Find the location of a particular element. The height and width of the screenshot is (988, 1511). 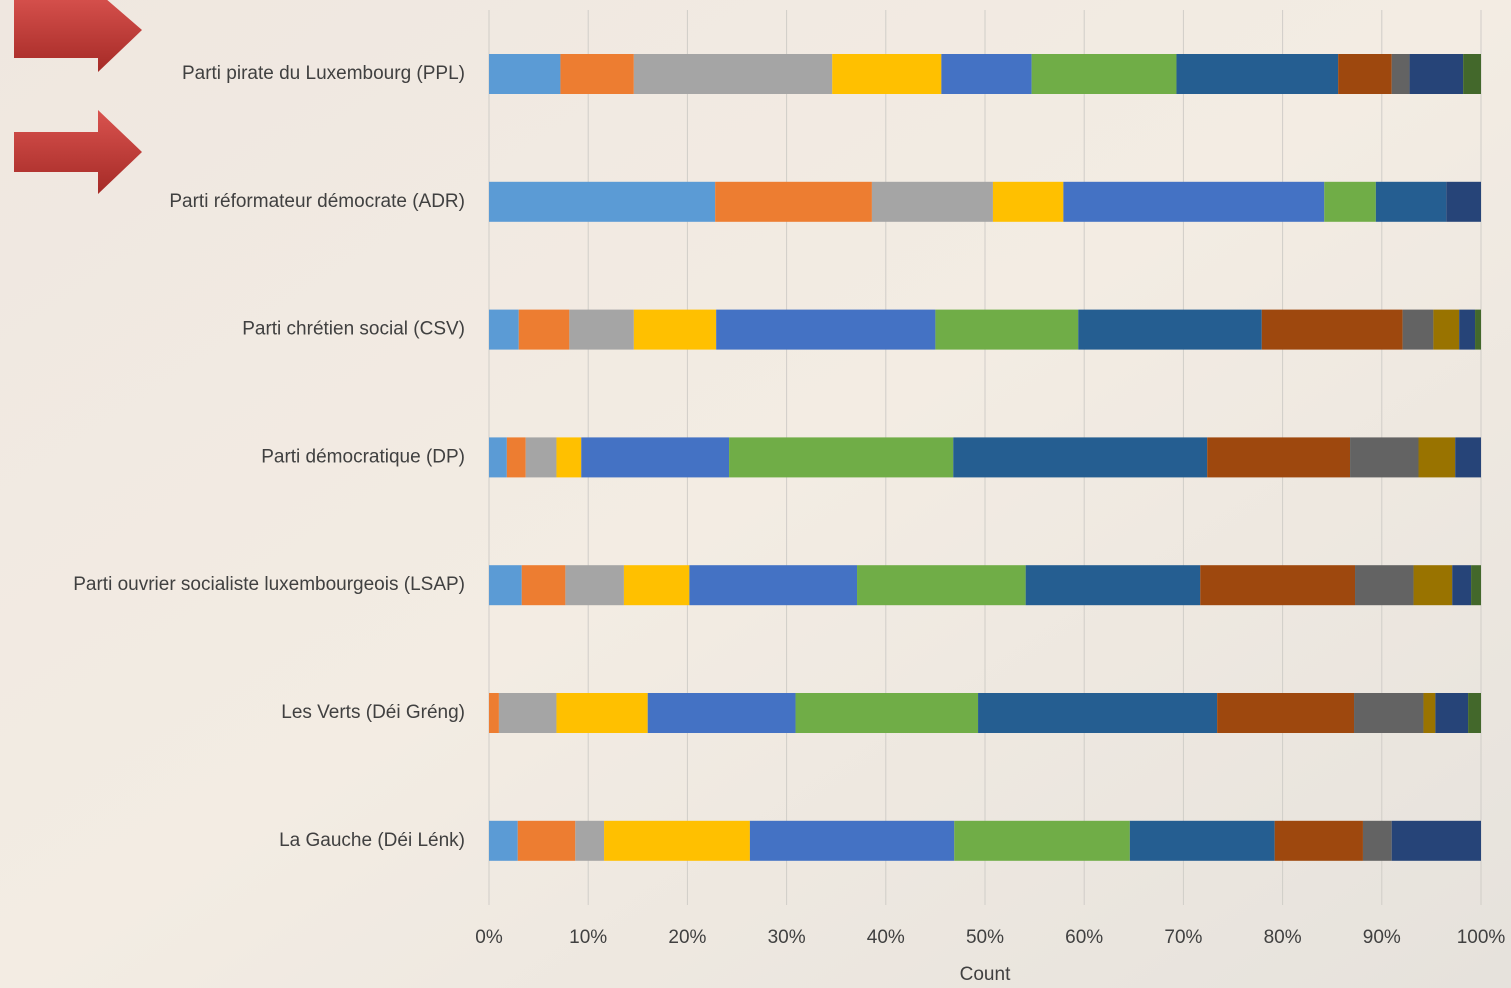

x-tick-label: 60% is located at coordinates (1084, 937).